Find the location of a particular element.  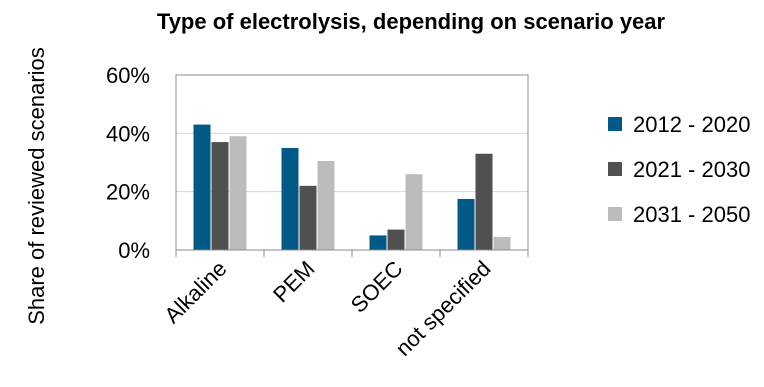

legend-label: 2021 - 2030 is located at coordinates (691, 169).